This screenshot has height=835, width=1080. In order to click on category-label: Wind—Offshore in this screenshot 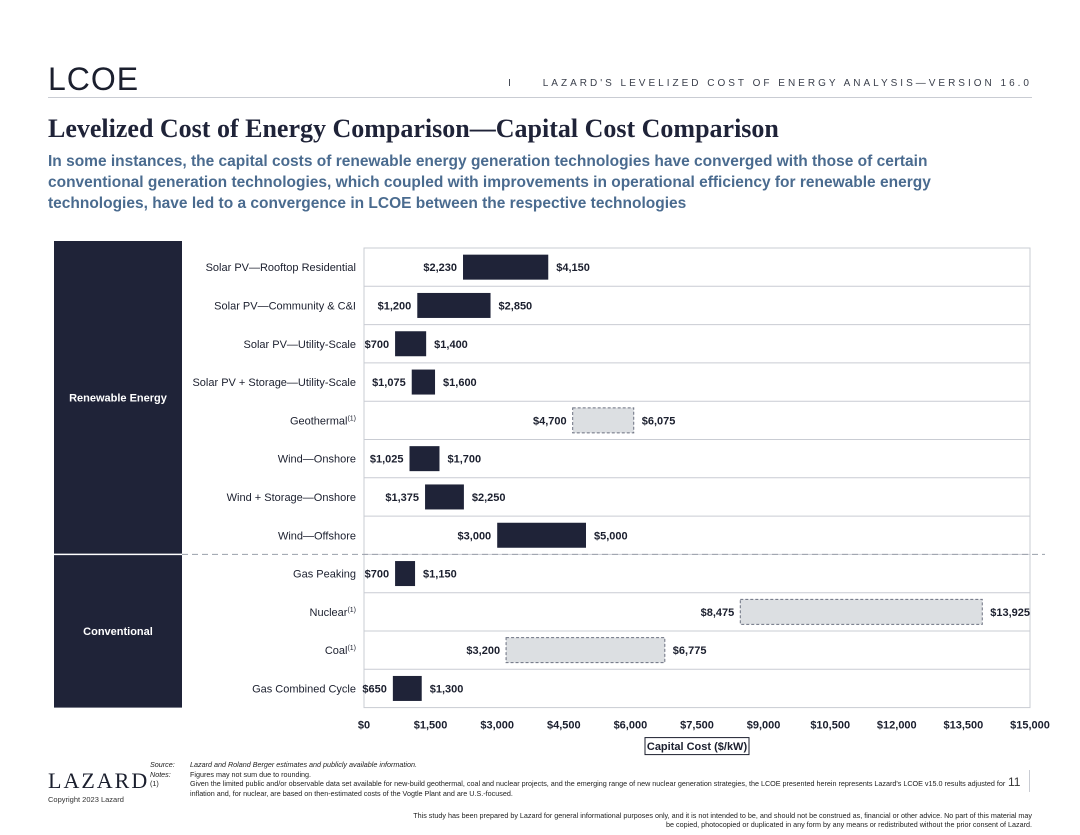, I will do `click(317, 536)`.